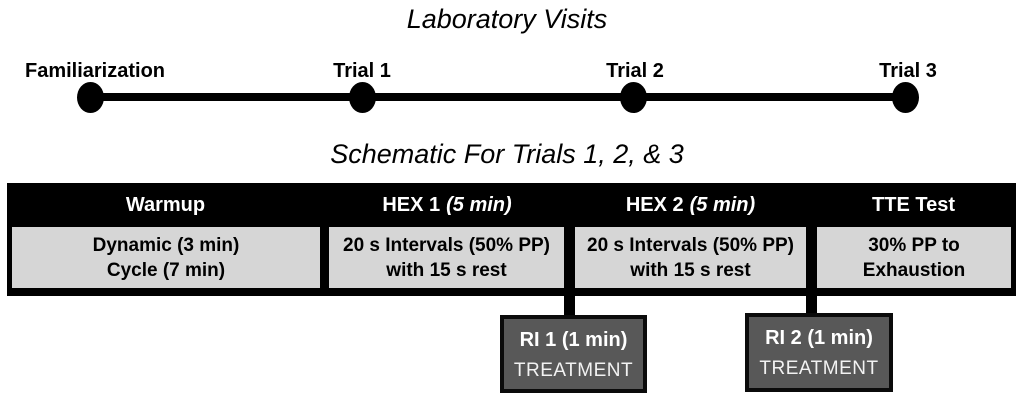  Describe the element at coordinates (908, 71) in the screenshot. I see `timeline-label-trial-3: Trial 3` at that location.